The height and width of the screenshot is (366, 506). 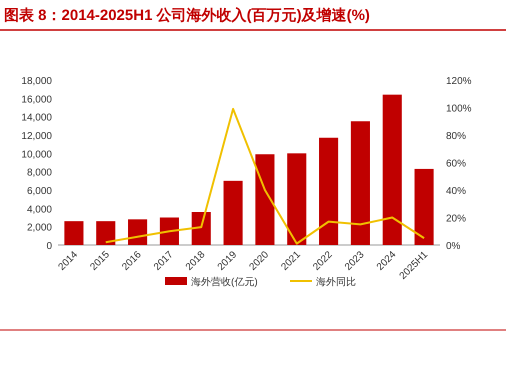 I want to click on y-tick-label: 10,000, so click(x=36, y=154).